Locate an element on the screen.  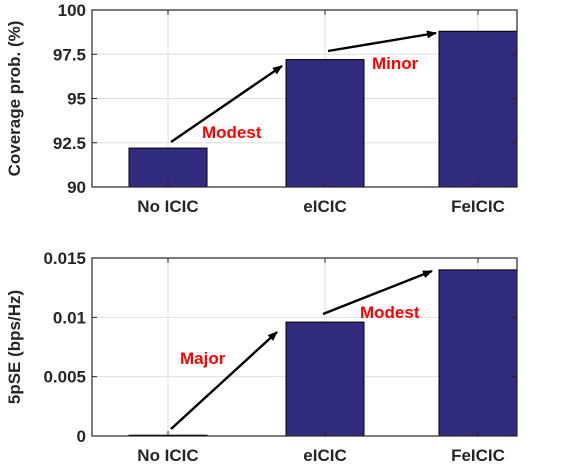
y-tick-label: 95 is located at coordinates (76, 99).